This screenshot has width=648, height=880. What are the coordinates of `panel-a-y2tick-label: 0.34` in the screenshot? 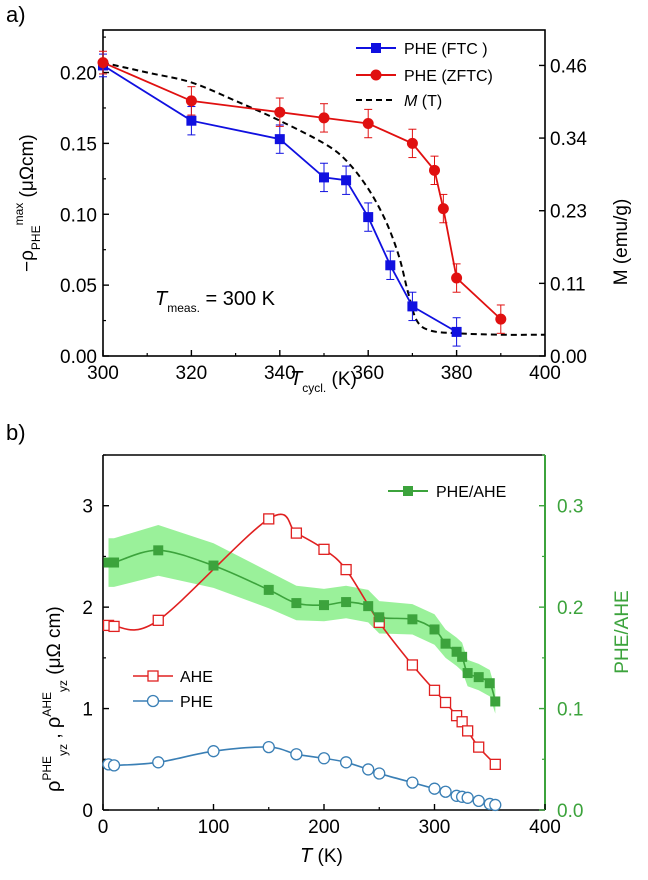 It's located at (568, 139).